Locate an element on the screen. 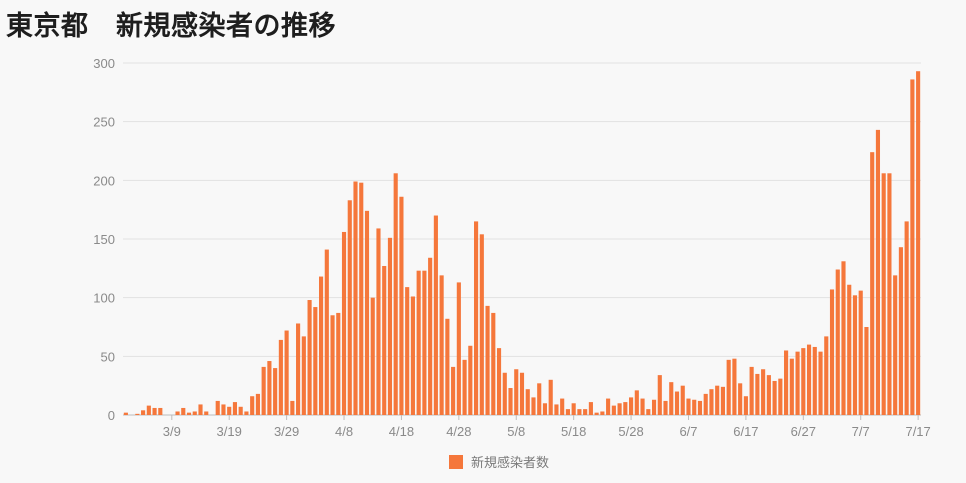 Image resolution: width=966 pixels, height=483 pixels. x-tick-label: 4/8 is located at coordinates (344, 431).